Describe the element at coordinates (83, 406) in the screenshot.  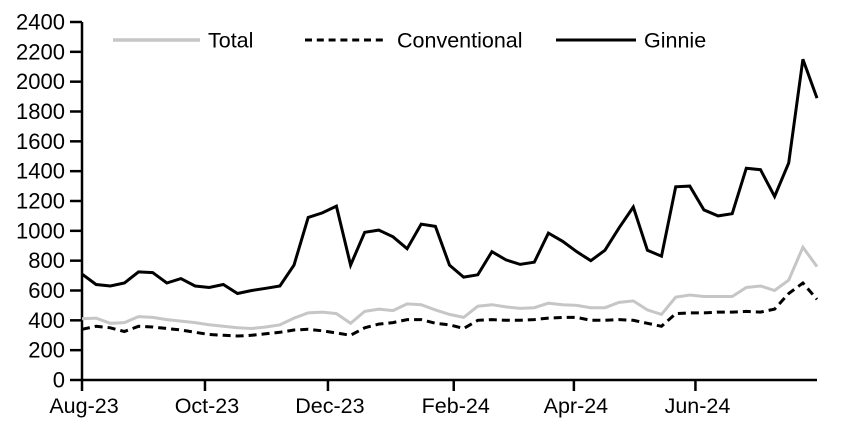
I see `x-tick-label: Aug-23` at that location.